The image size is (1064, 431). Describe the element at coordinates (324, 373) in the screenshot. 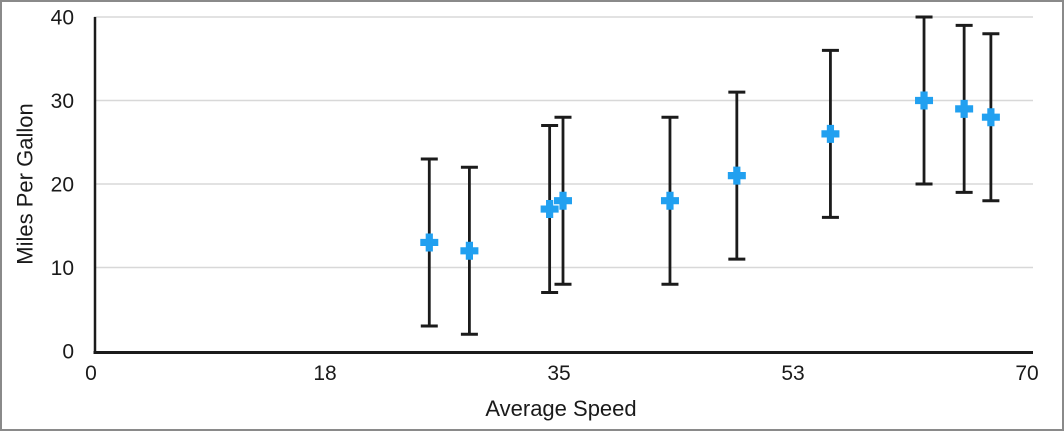

I see `x-tick-label: 18` at that location.